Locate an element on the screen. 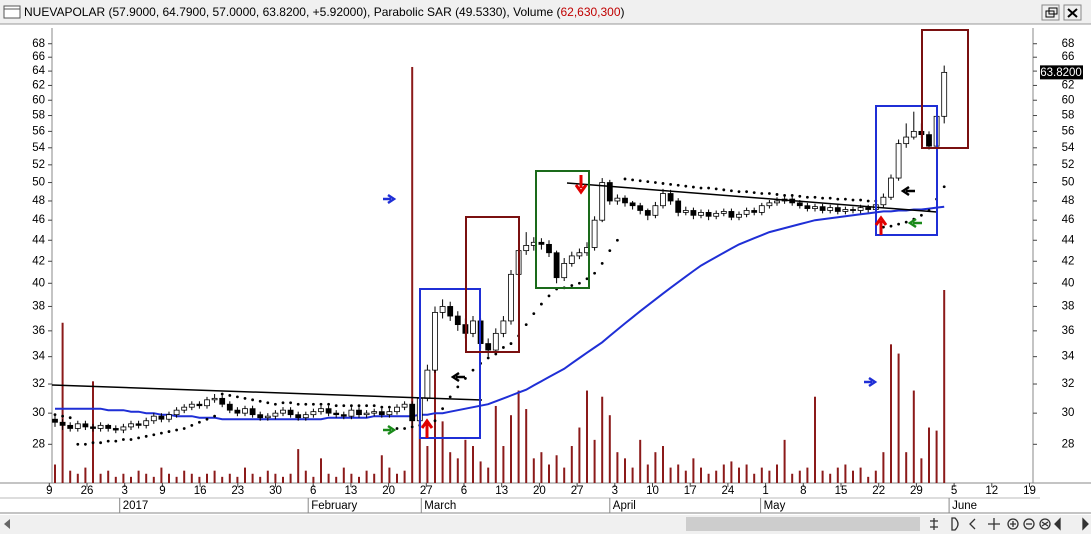 Image resolution: width=1091 pixels, height=534 pixels. restore-button is located at coordinates (1050, 12).